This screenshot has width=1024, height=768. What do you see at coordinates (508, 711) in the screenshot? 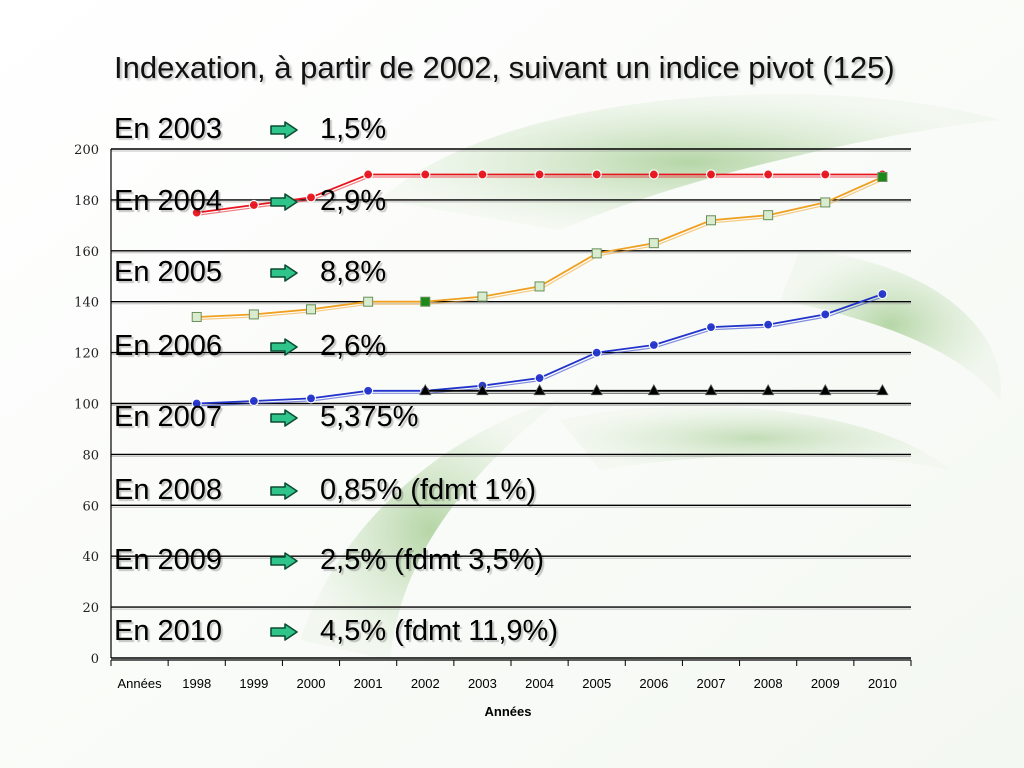
I see `x-axis-title: Années` at bounding box center [508, 711].